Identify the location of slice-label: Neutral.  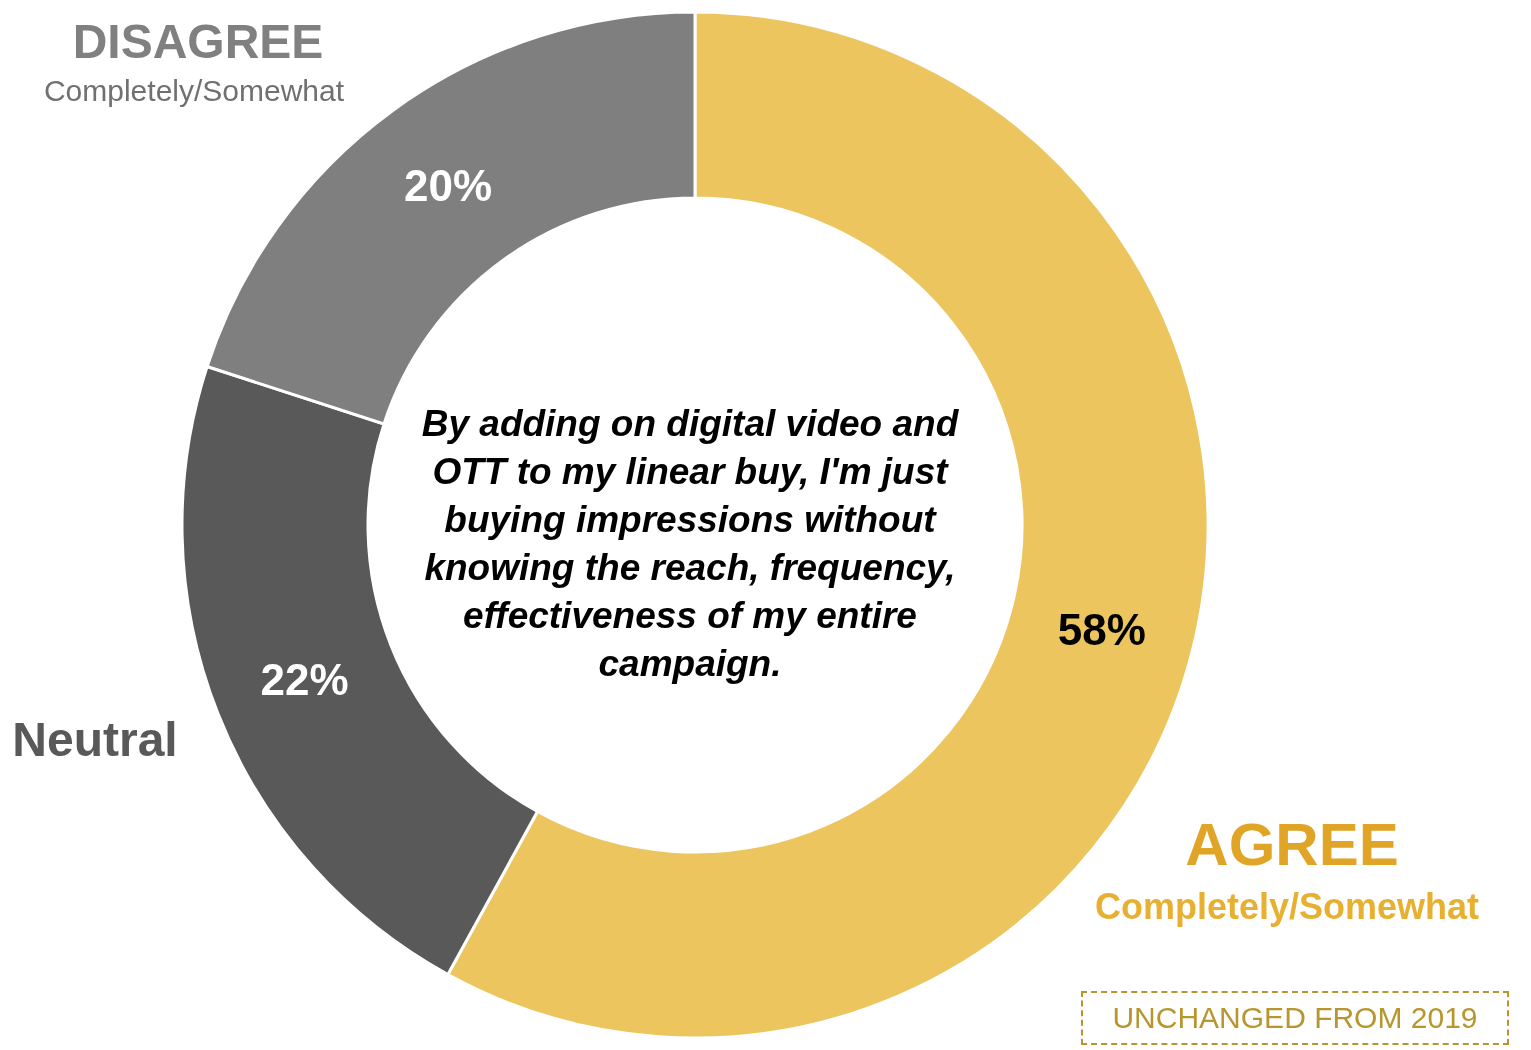
(95, 740).